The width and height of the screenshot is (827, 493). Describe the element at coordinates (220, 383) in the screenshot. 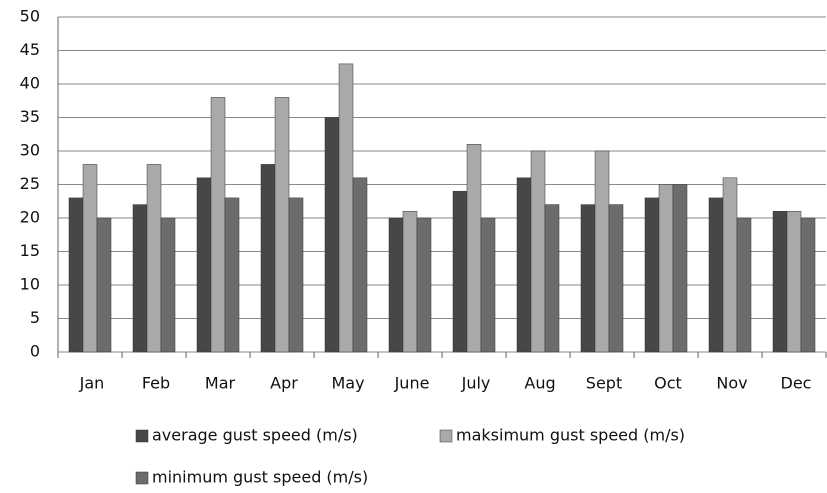

I see `x-tick-label: Mar` at that location.